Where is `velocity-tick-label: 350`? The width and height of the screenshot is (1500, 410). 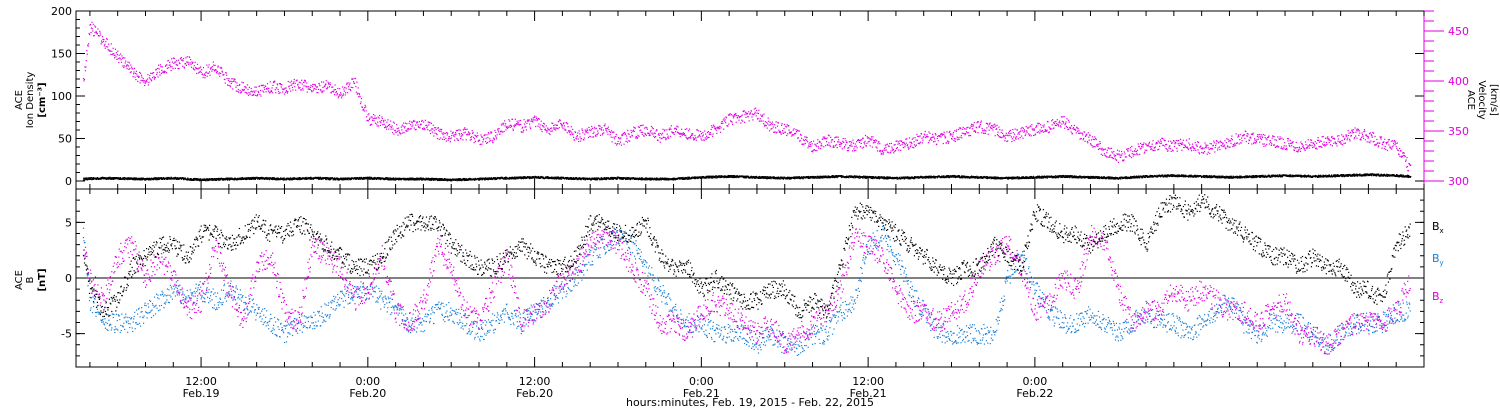
velocity-tick-label: 350 is located at coordinates (1458, 131).